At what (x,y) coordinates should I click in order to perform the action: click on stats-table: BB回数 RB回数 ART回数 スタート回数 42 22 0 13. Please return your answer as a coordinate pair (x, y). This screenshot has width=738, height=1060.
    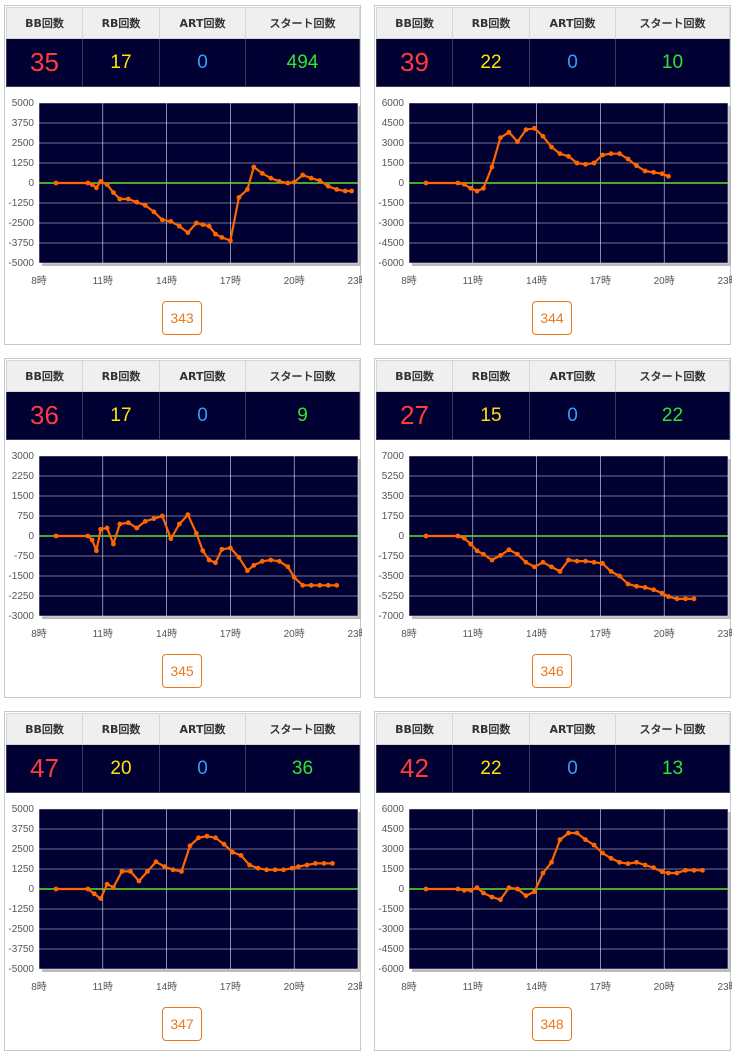
    Looking at the image, I should click on (553, 753).